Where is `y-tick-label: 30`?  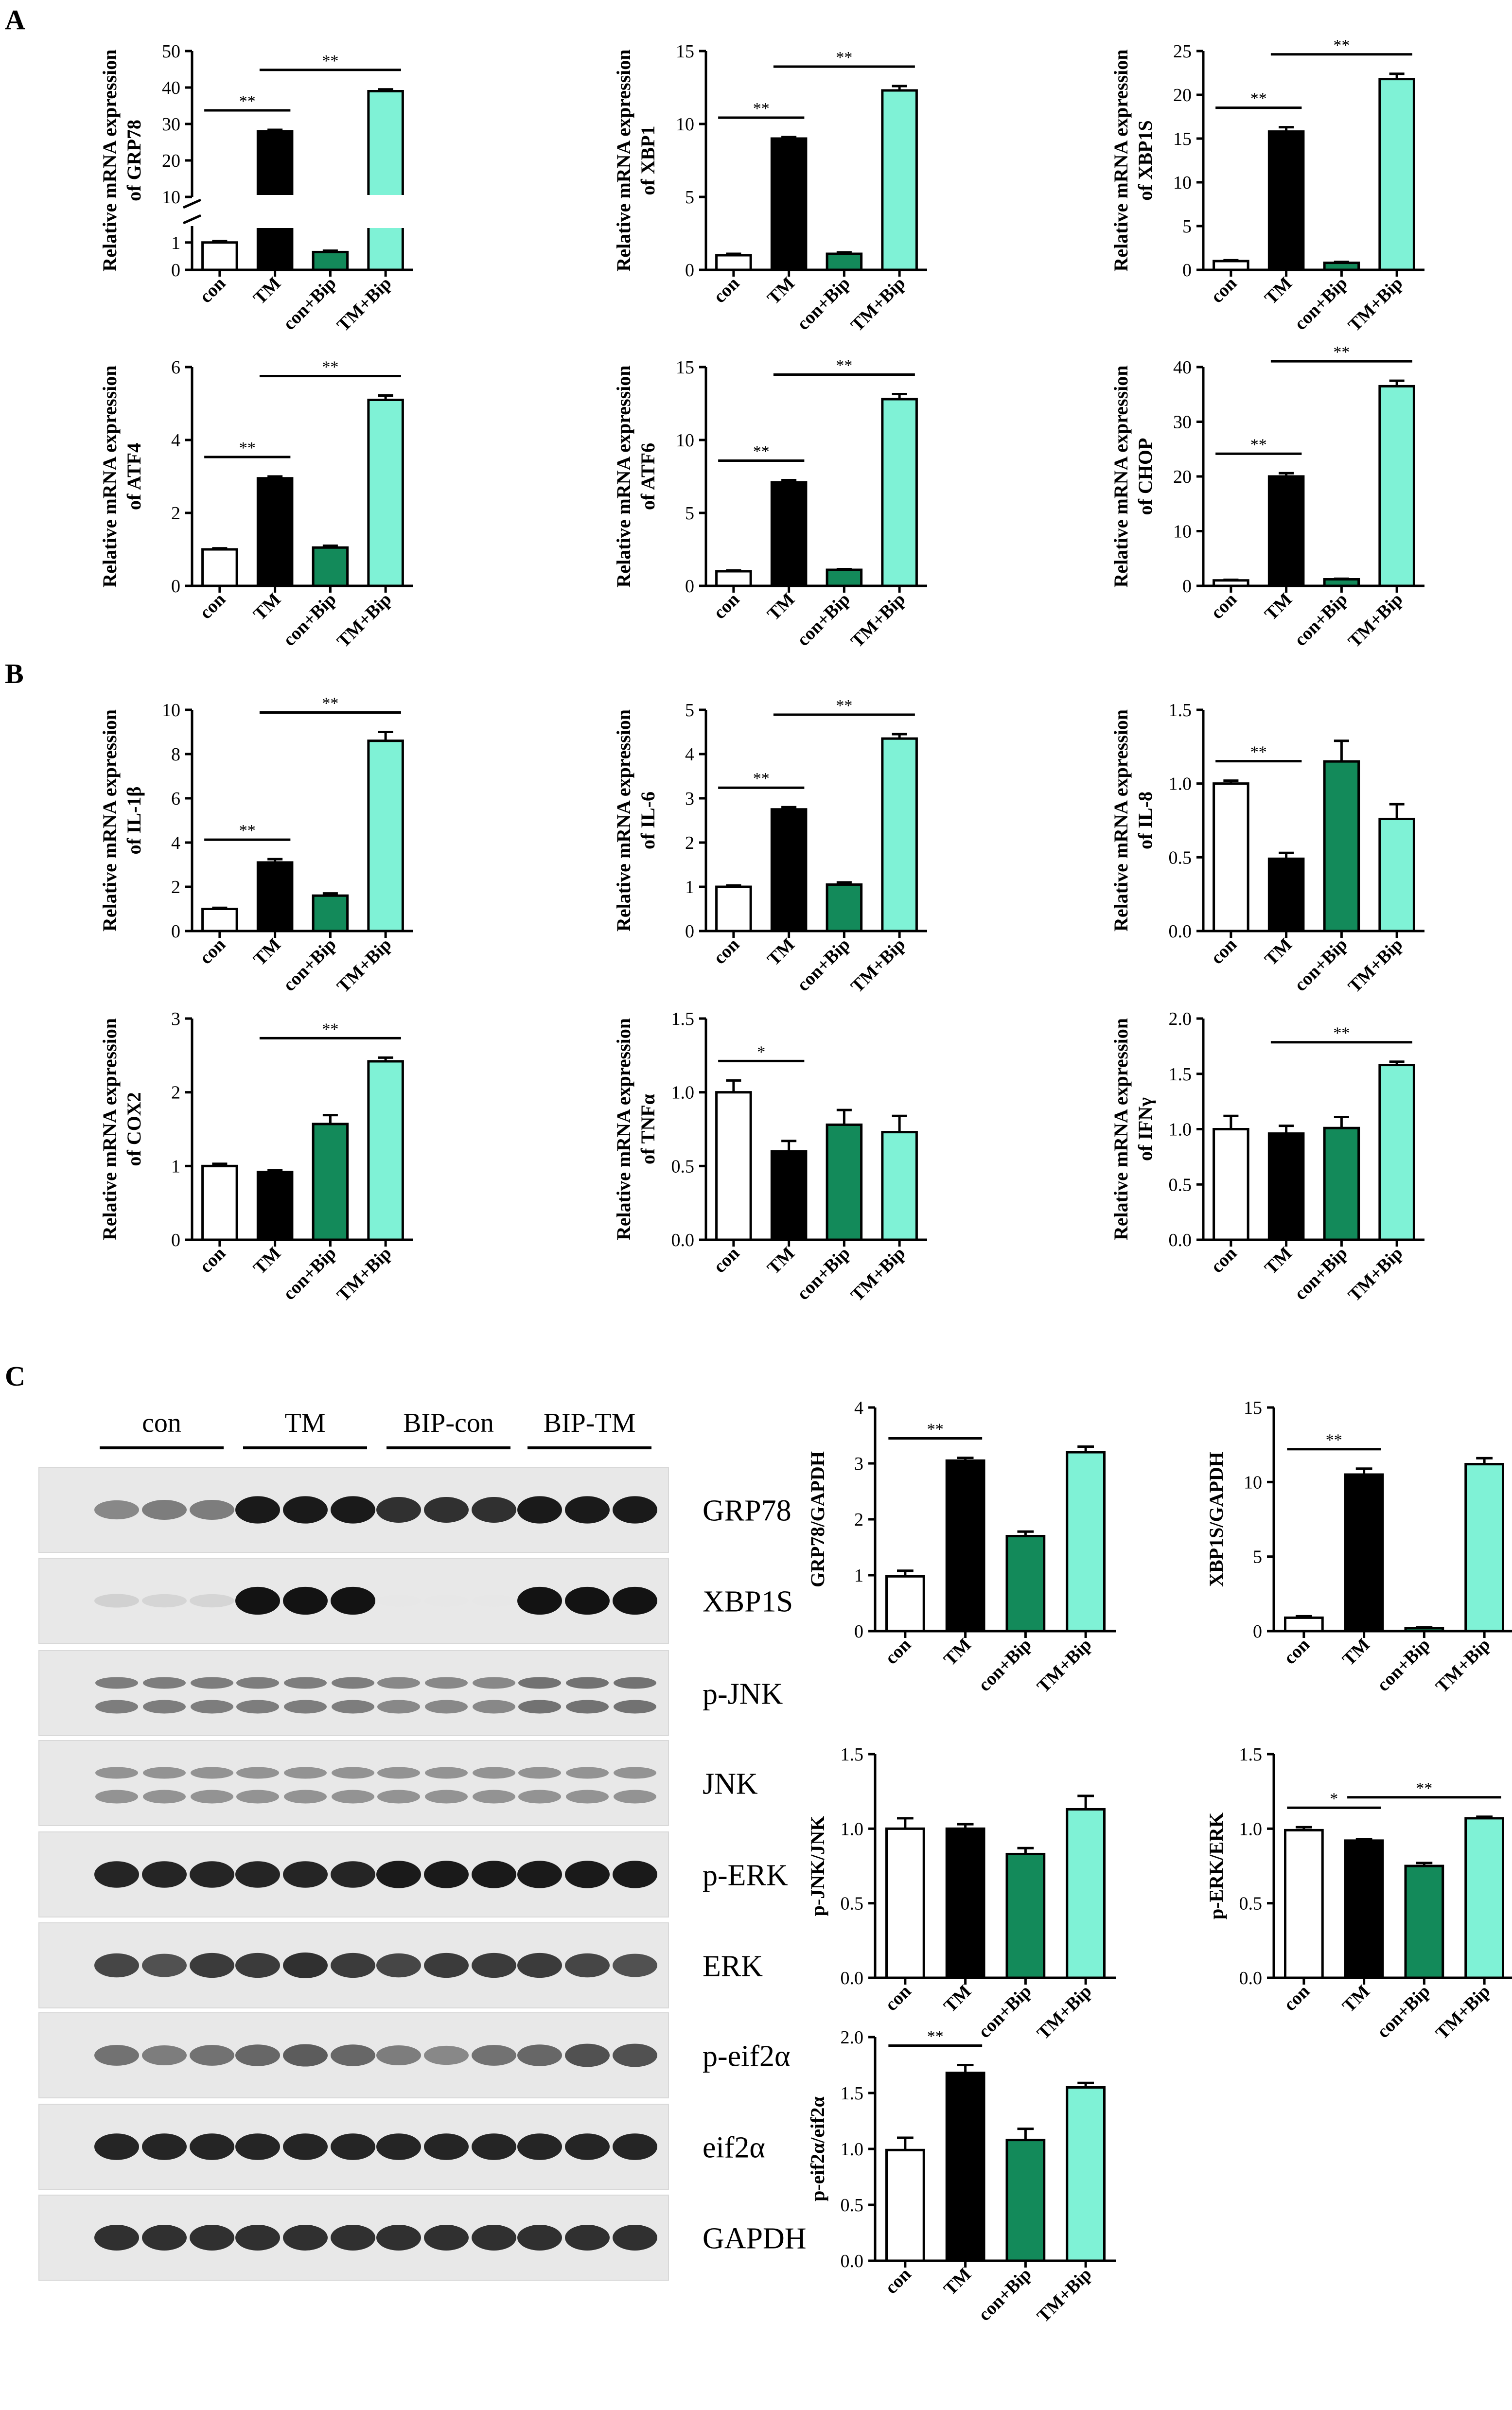
y-tick-label: 30 is located at coordinates (1183, 422).